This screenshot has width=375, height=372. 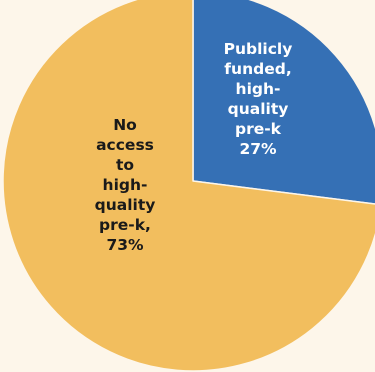 I want to click on slice-label-no-access: No access to high- quality pre-k, 73%, so click(x=125, y=185).